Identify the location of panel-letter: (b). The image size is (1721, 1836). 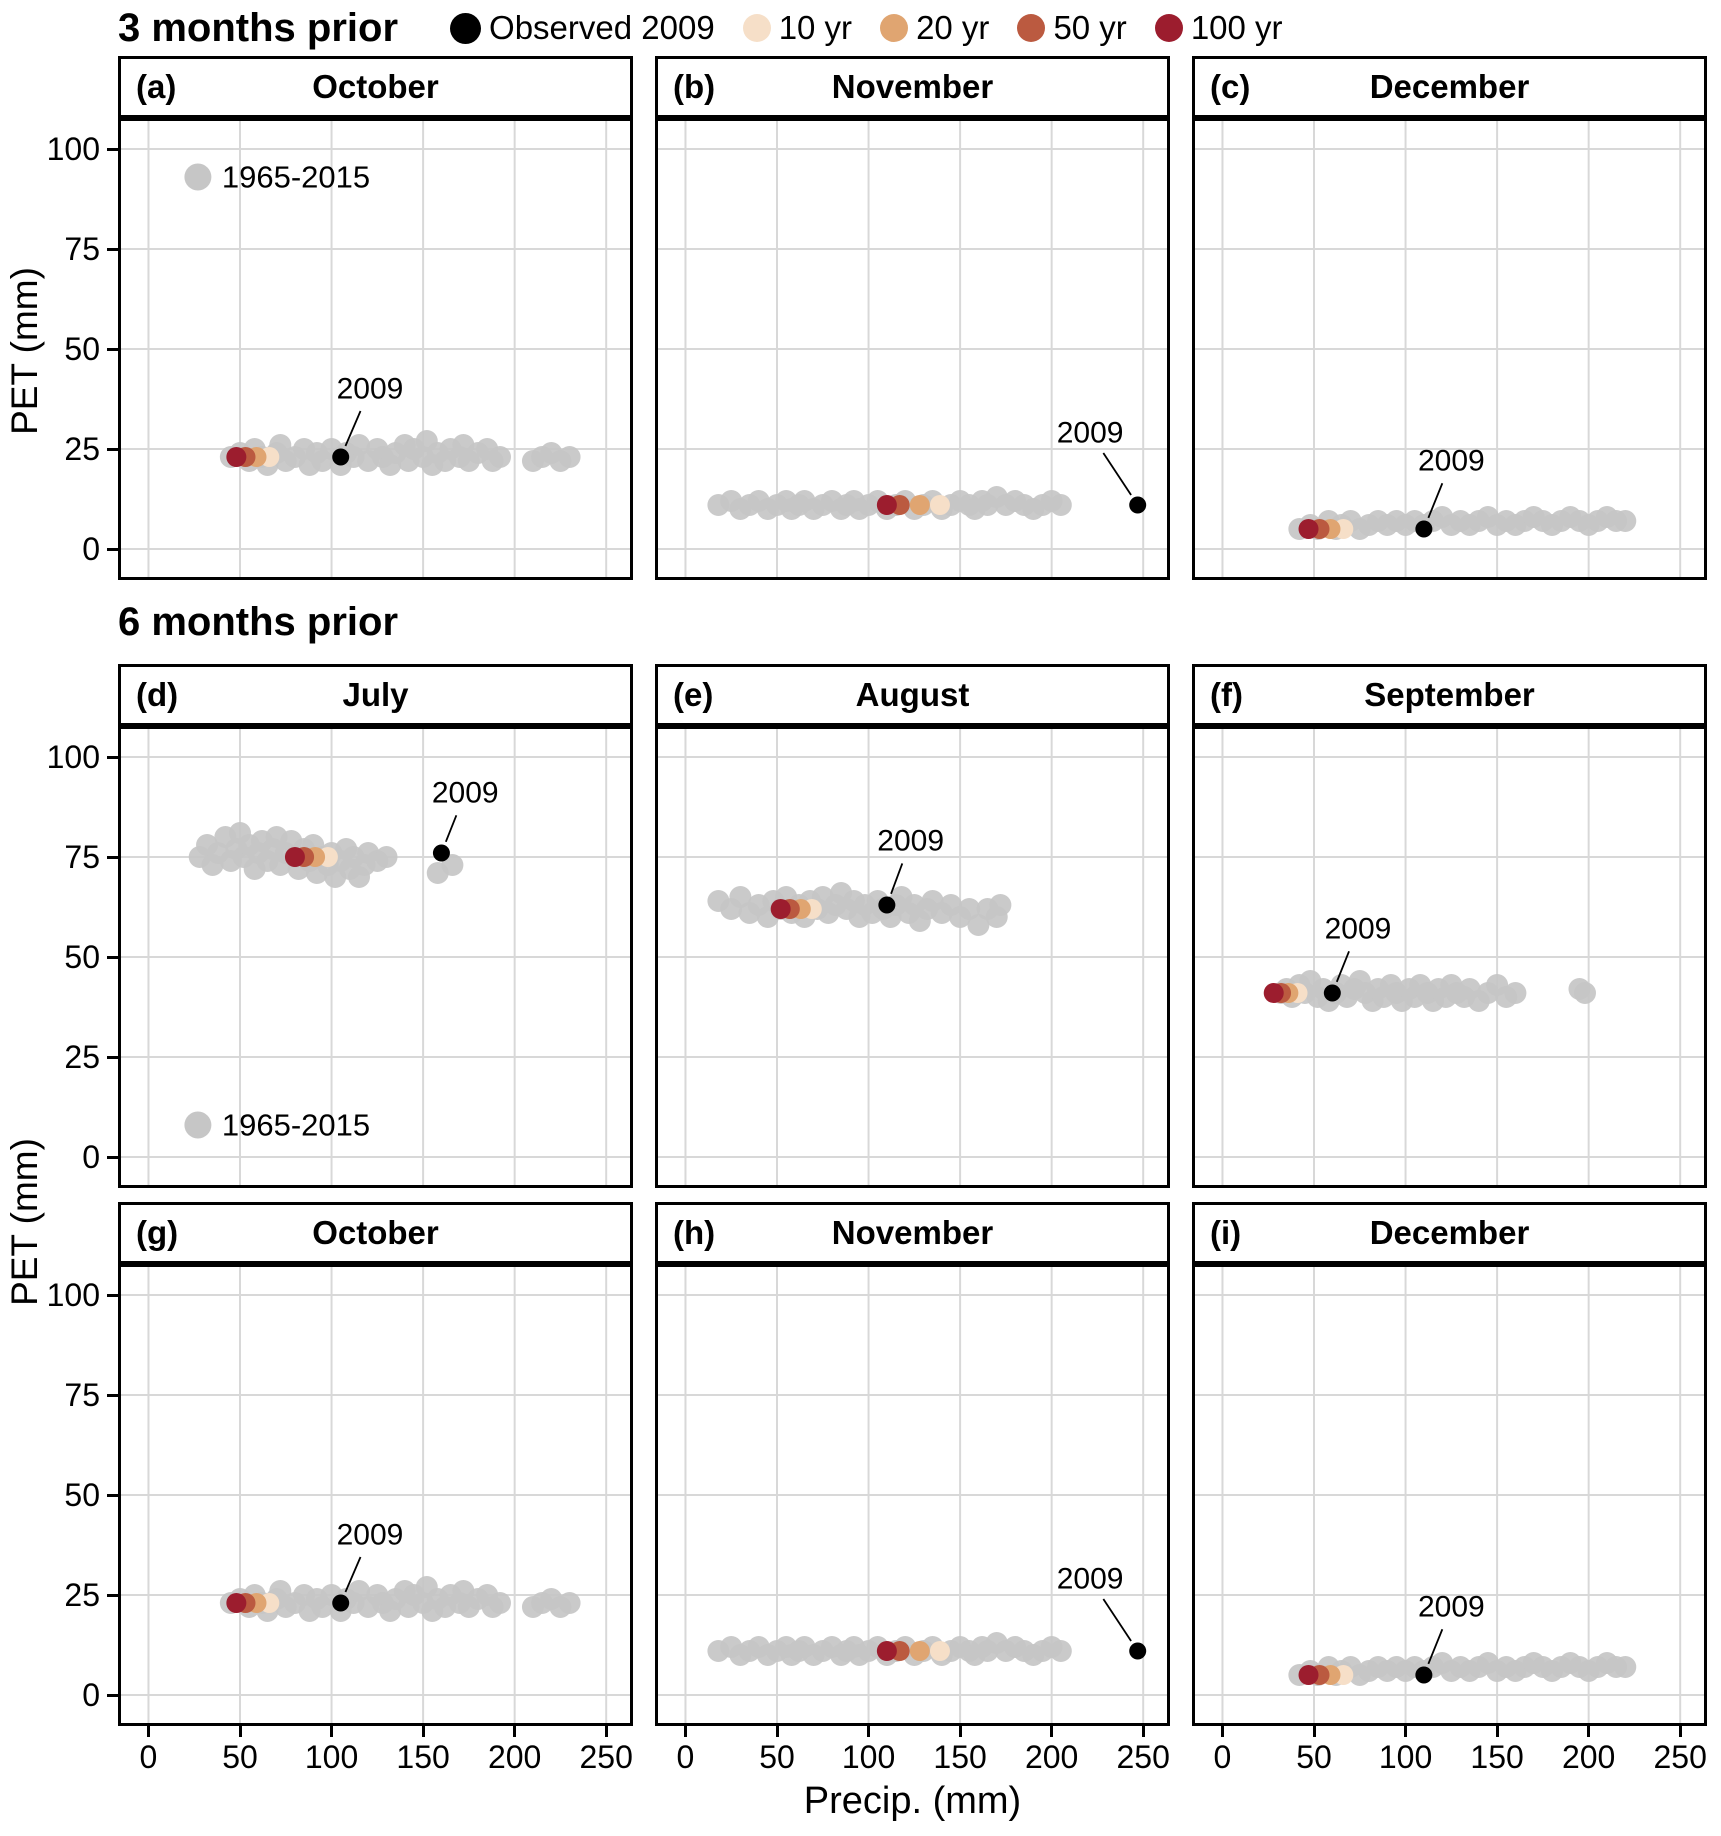
(694, 86).